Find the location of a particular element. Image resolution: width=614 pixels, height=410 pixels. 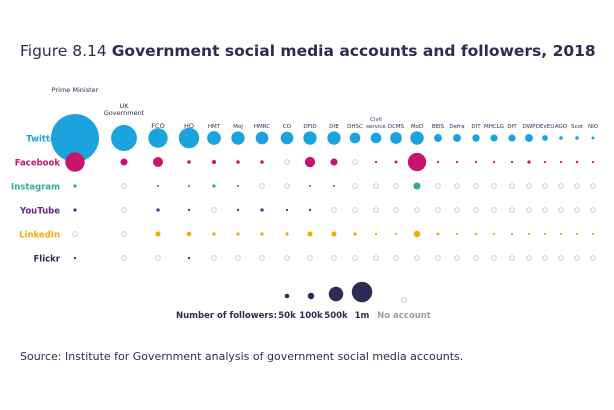

column-label-dhsc: DHSC is located at coordinates (355, 127).